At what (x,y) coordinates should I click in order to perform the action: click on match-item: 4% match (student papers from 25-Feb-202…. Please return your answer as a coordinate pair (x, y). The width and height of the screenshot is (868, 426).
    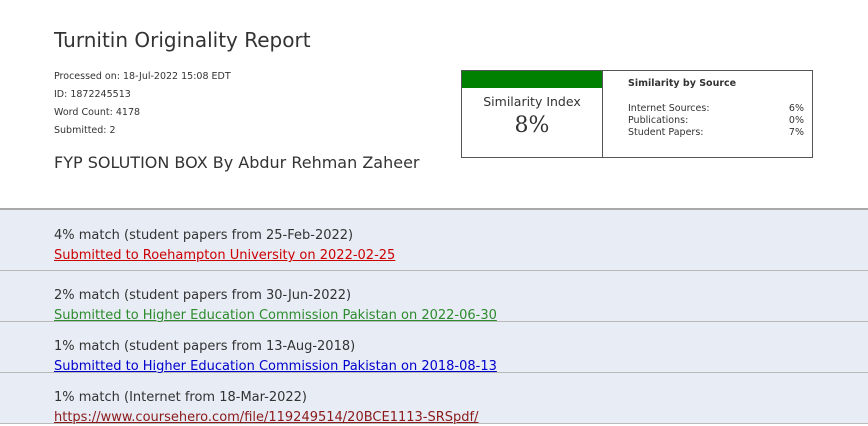
    Looking at the image, I should click on (434, 240).